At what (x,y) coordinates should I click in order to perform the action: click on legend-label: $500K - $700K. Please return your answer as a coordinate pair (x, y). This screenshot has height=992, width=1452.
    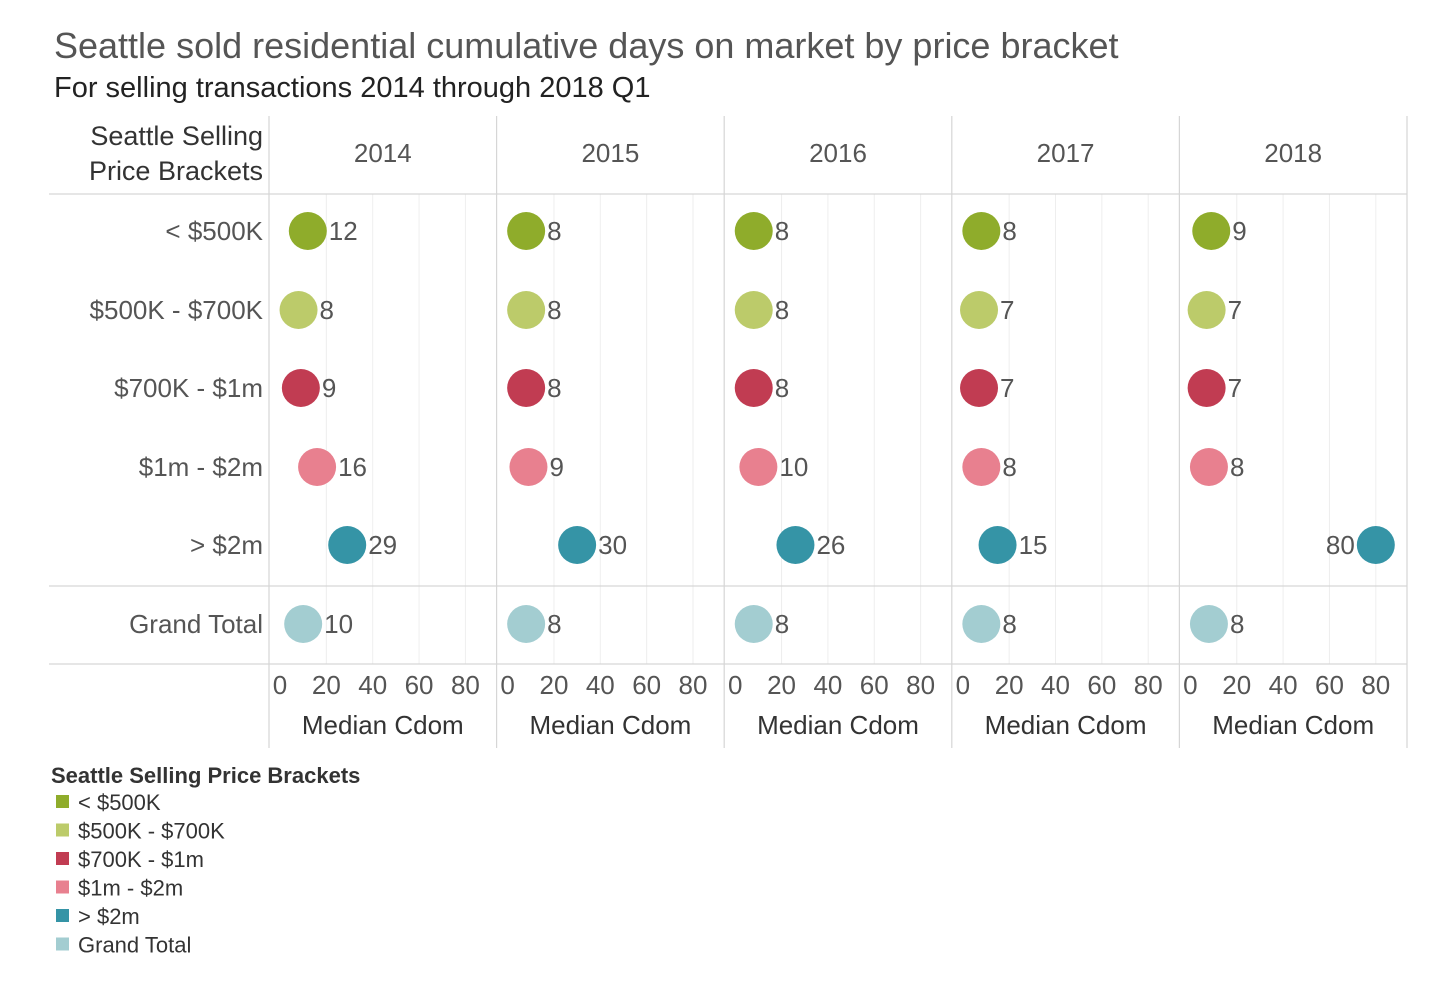
    Looking at the image, I should click on (151, 831).